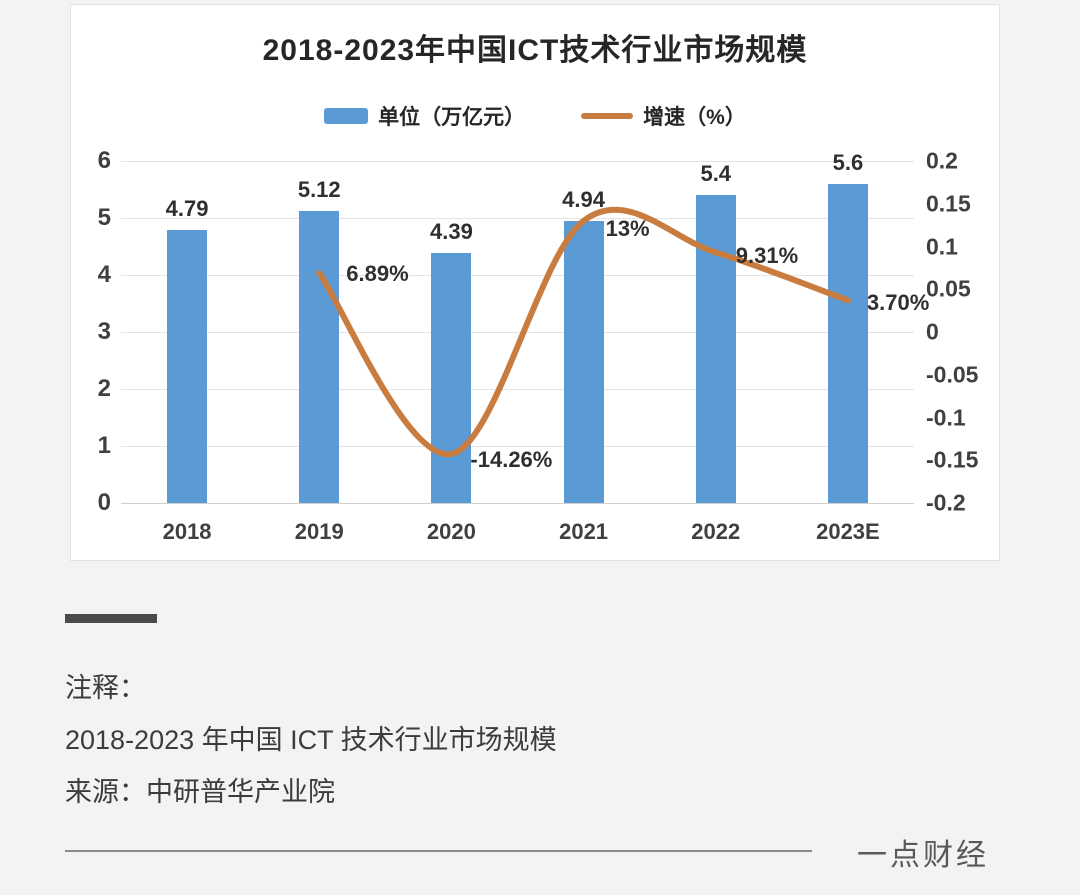  I want to click on left-axis-tick: 5, so click(104, 217).